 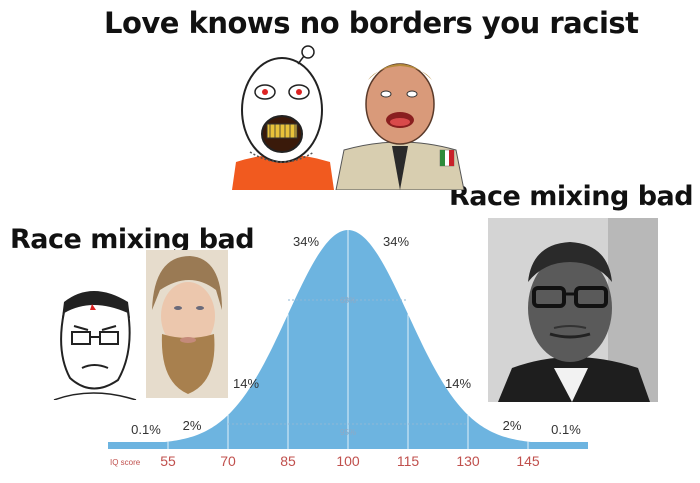 What do you see at coordinates (283, 117) in the screenshot?
I see `wojak-orange-image` at bounding box center [283, 117].